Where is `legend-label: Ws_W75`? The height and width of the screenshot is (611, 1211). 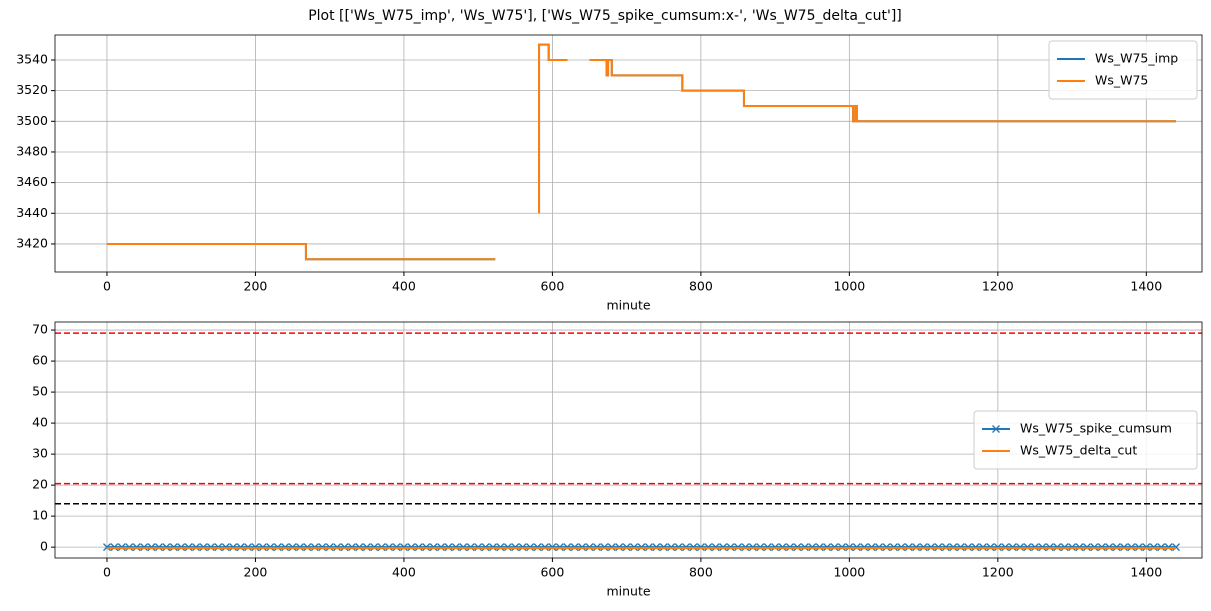 legend-label: Ws_W75 is located at coordinates (1121, 80).